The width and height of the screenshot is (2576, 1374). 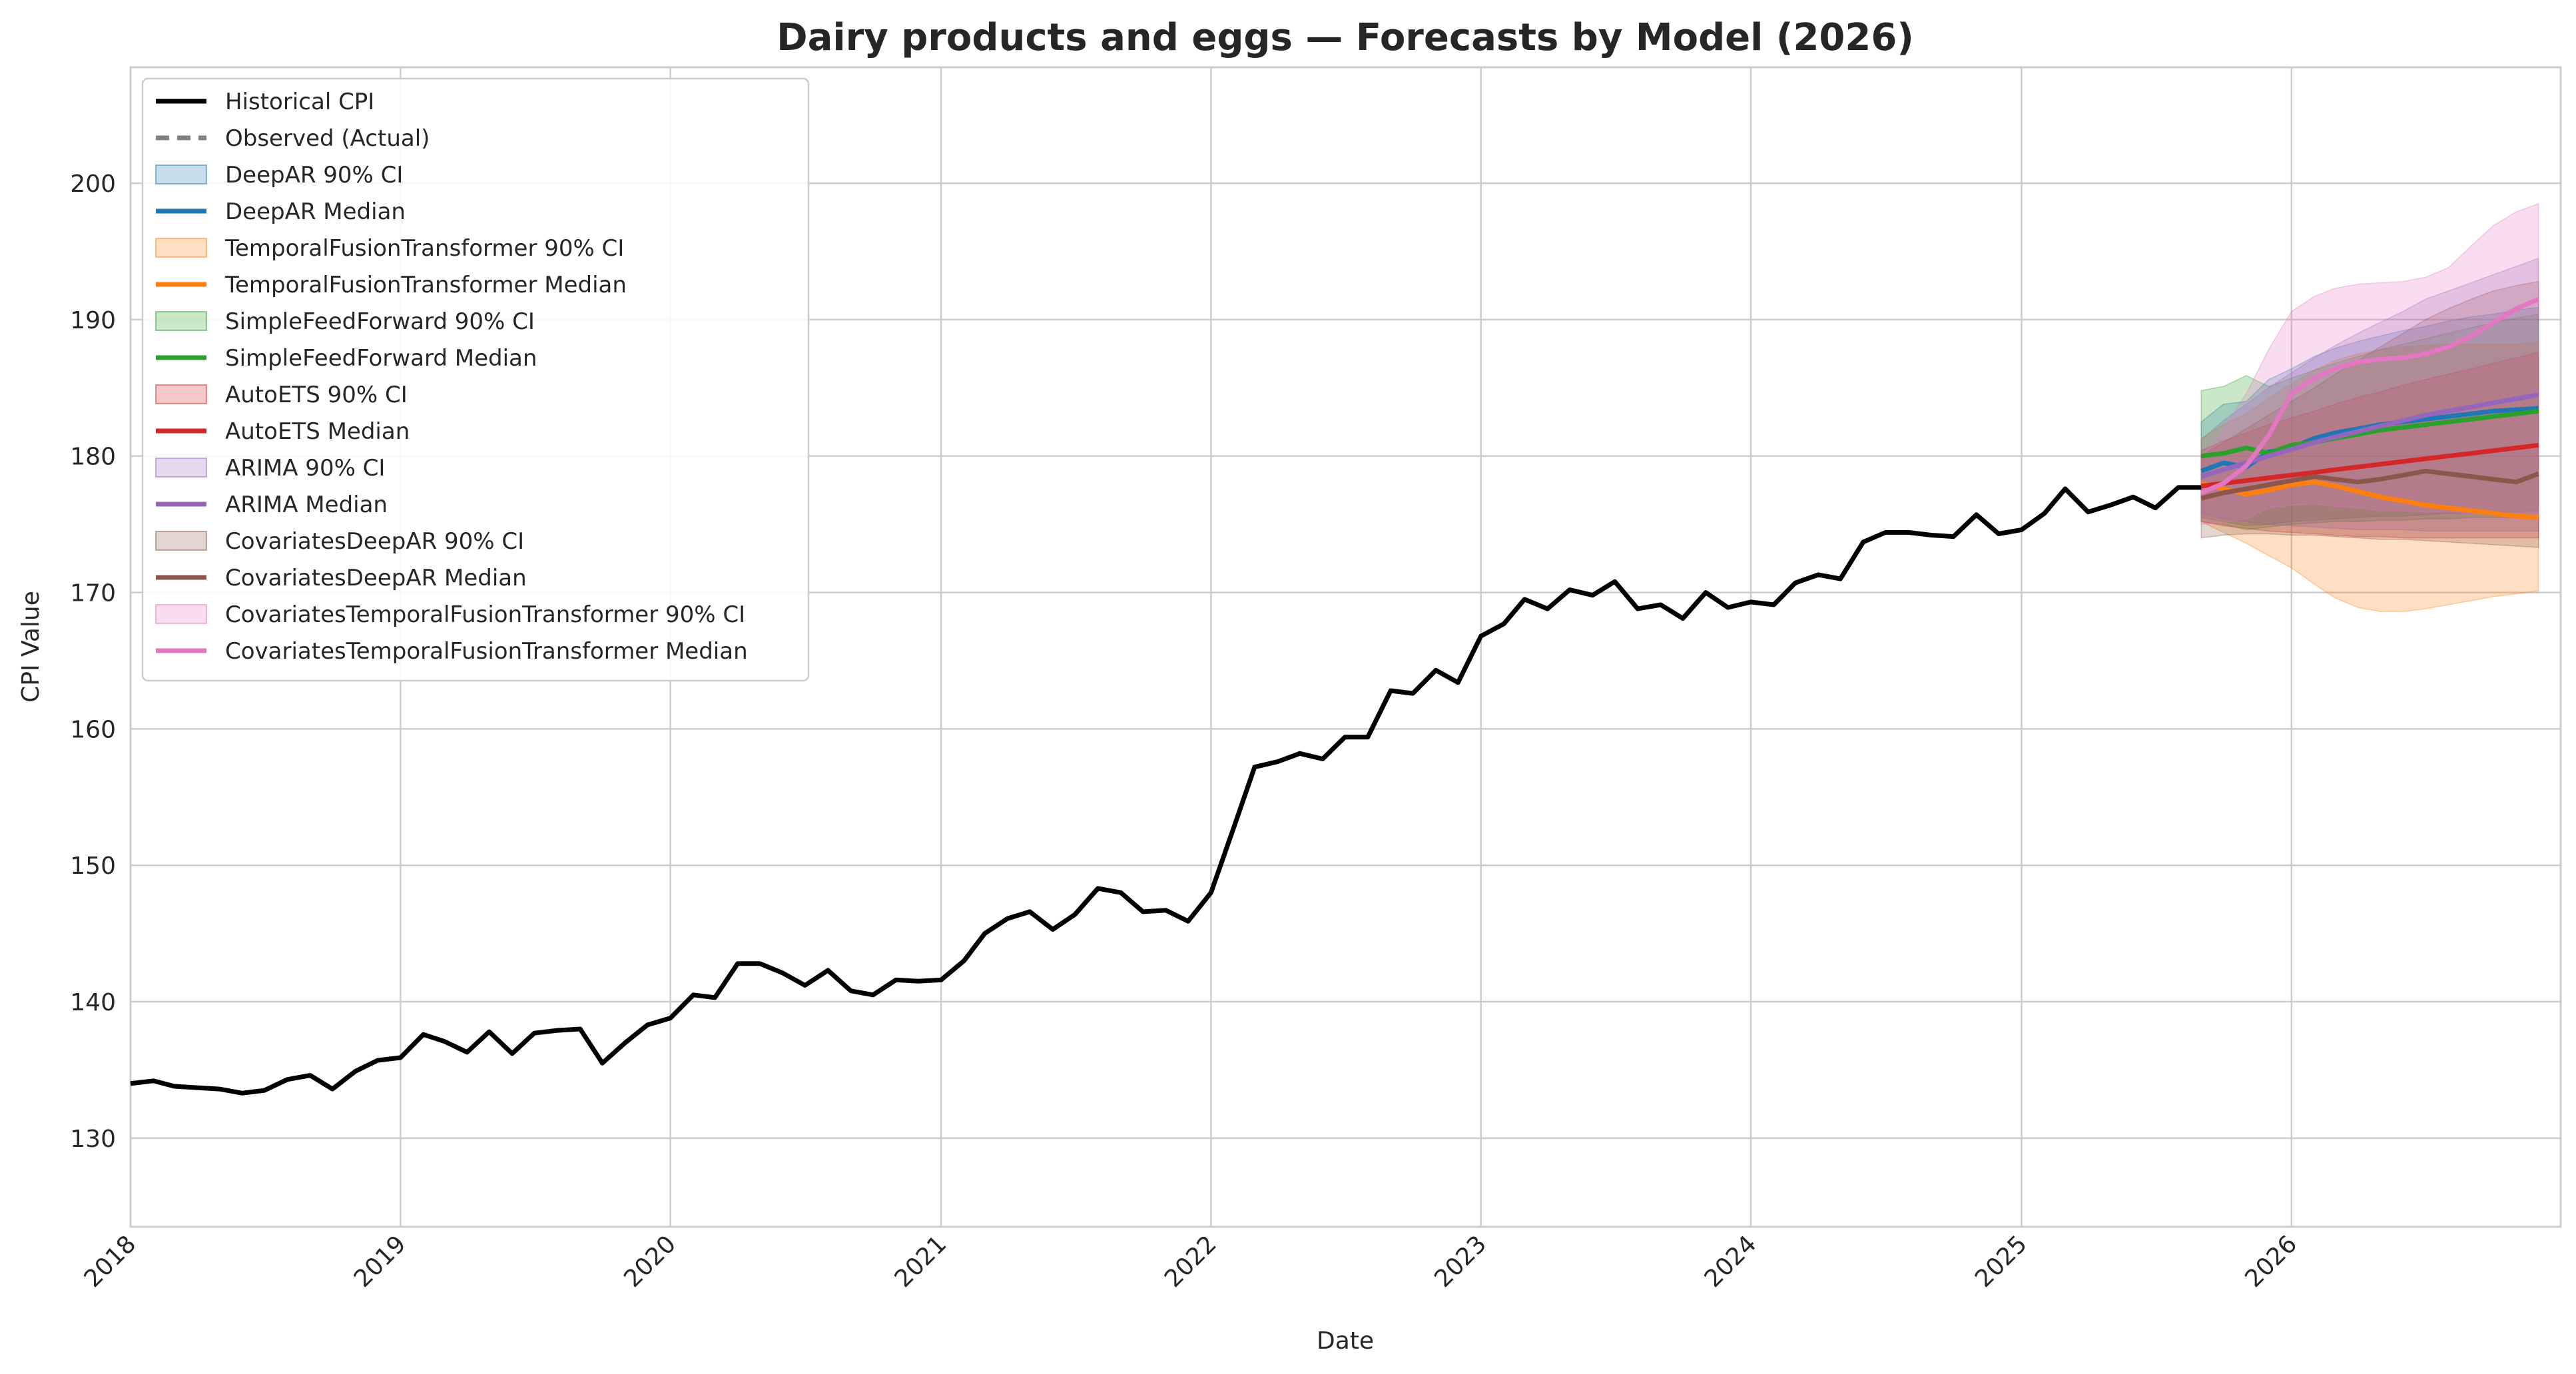 I want to click on legend-frame, so click(x=475, y=379).